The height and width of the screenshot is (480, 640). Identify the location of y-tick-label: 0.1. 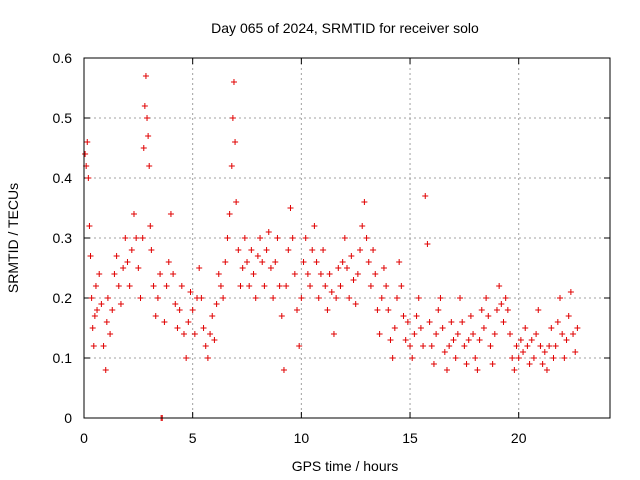
(63, 358).